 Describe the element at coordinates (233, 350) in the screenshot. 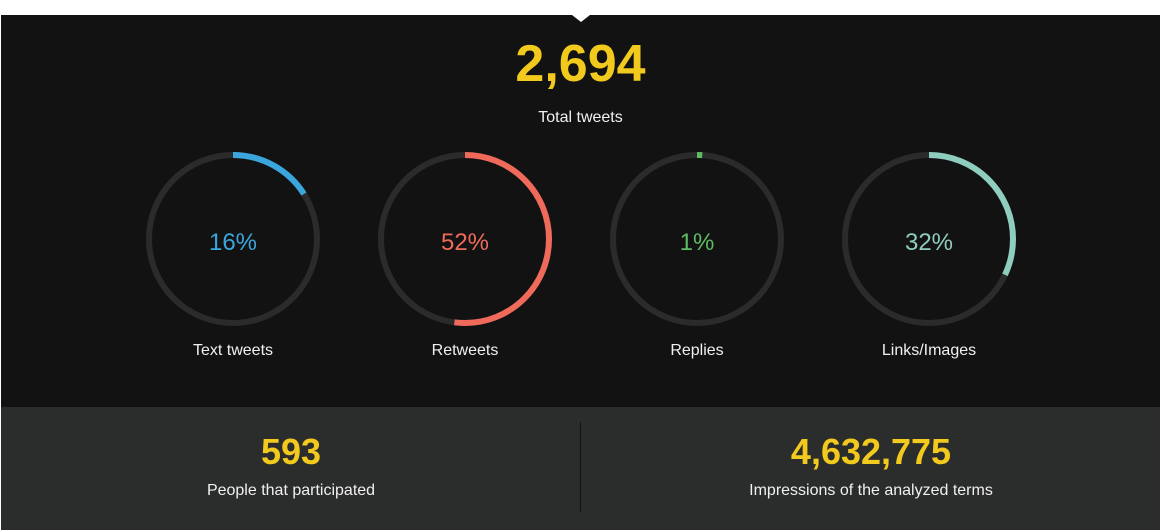

I see `donut-label-text-tweets: Text tweets` at that location.